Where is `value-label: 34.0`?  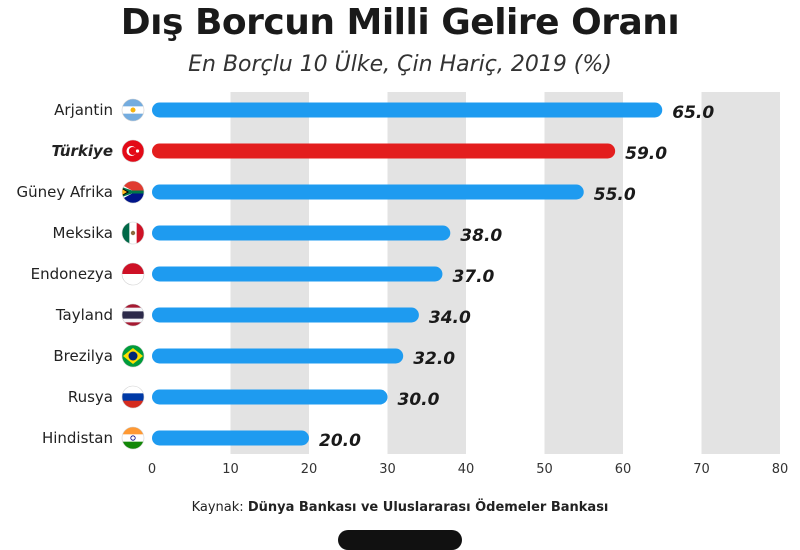
value-label: 34.0 is located at coordinates (450, 318).